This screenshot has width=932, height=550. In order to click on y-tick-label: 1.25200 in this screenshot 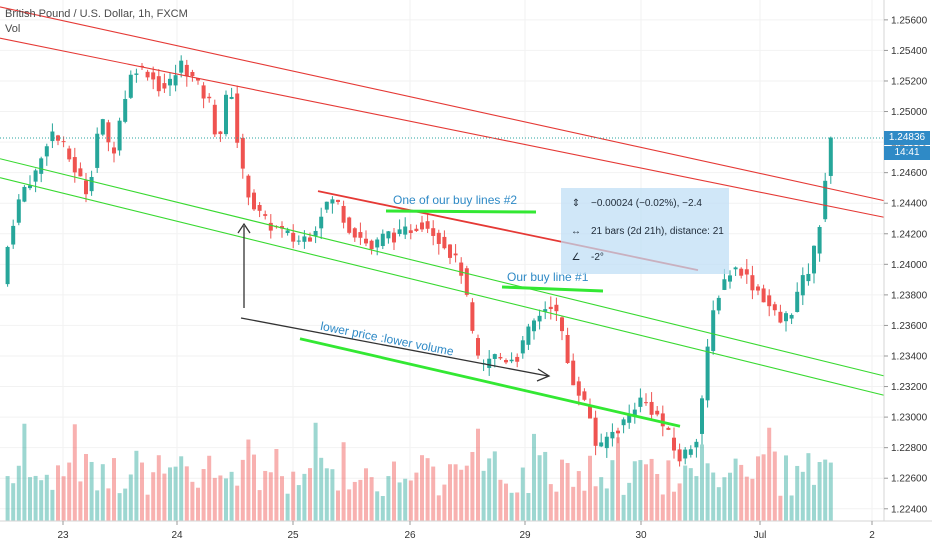, I will do `click(909, 81)`.